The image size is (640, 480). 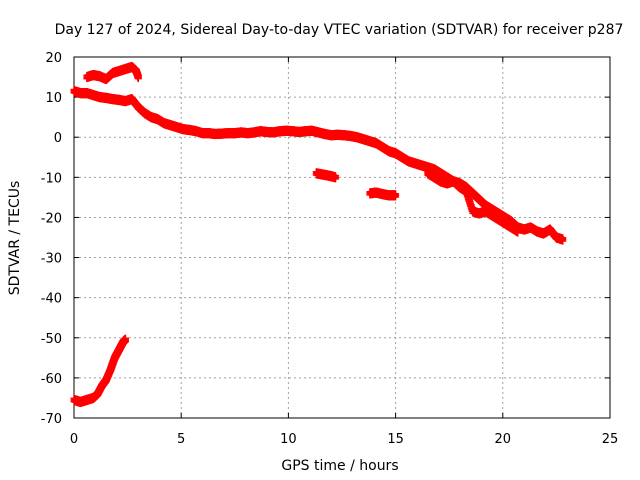 I want to click on x-tick-label: 0, so click(x=74, y=439).